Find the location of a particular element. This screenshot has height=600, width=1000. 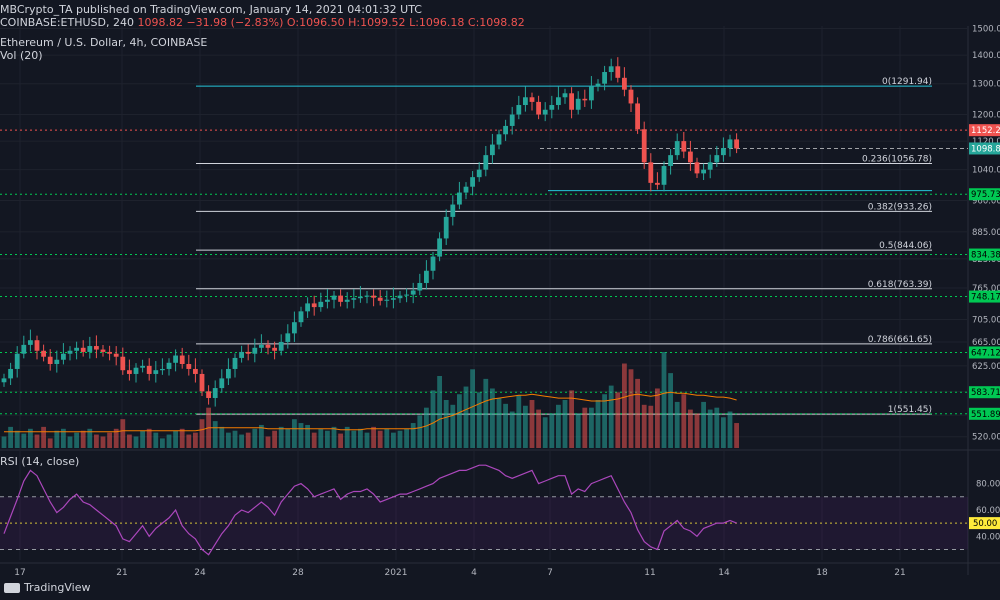

time-tick-label: 11 is located at coordinates (649, 573).